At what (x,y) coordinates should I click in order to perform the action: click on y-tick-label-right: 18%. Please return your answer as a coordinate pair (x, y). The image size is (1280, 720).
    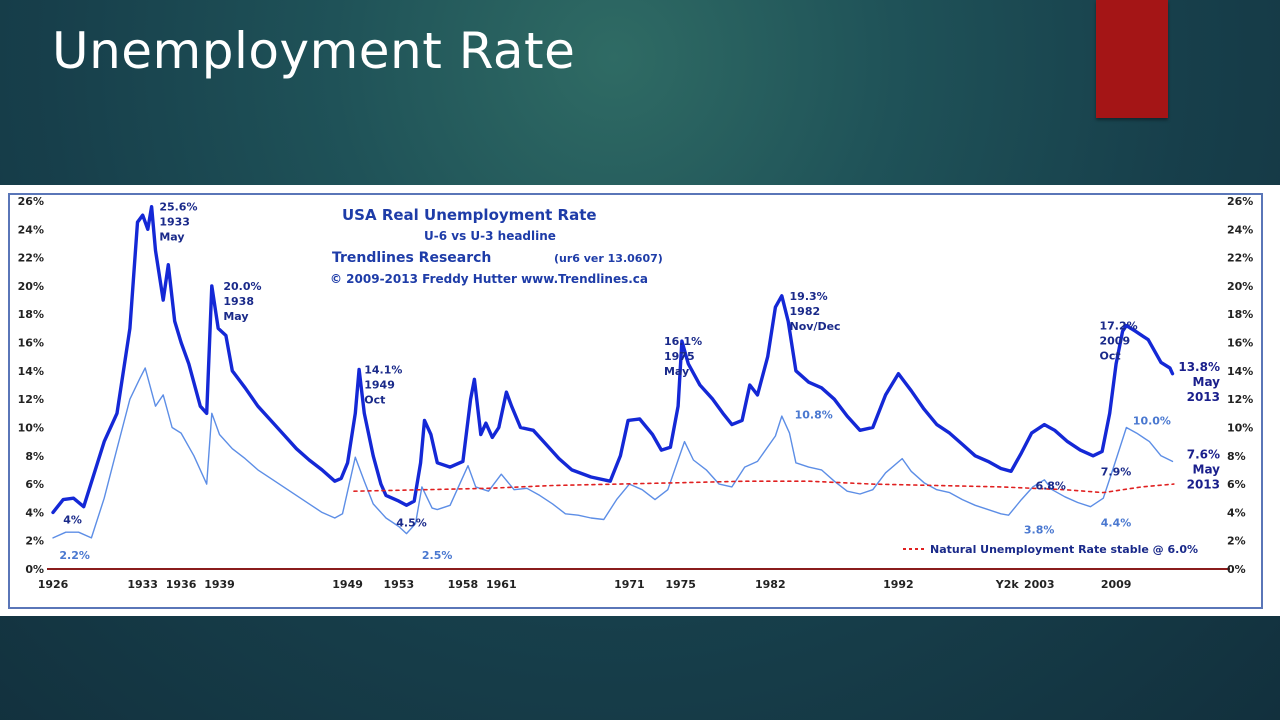
    Looking at the image, I should click on (1240, 314).